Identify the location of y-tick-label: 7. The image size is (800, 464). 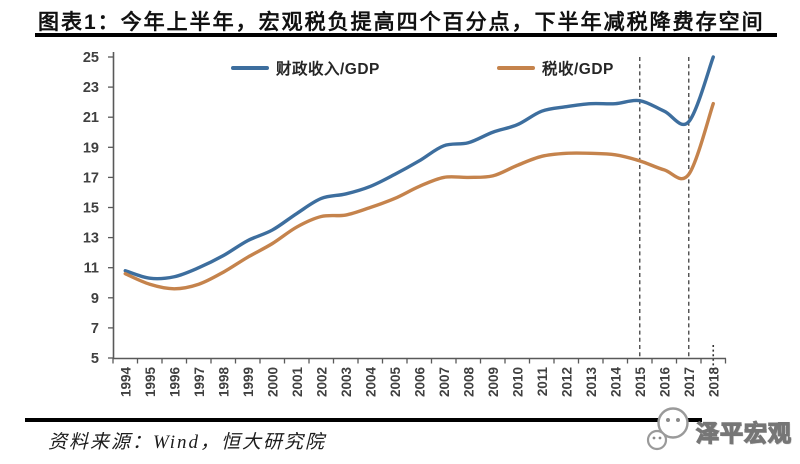
(95, 329).